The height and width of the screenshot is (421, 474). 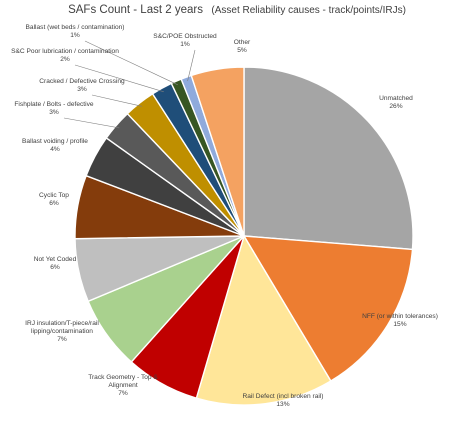 I want to click on leader-line-s-c-poe-obstructed, so click(x=191, y=65).